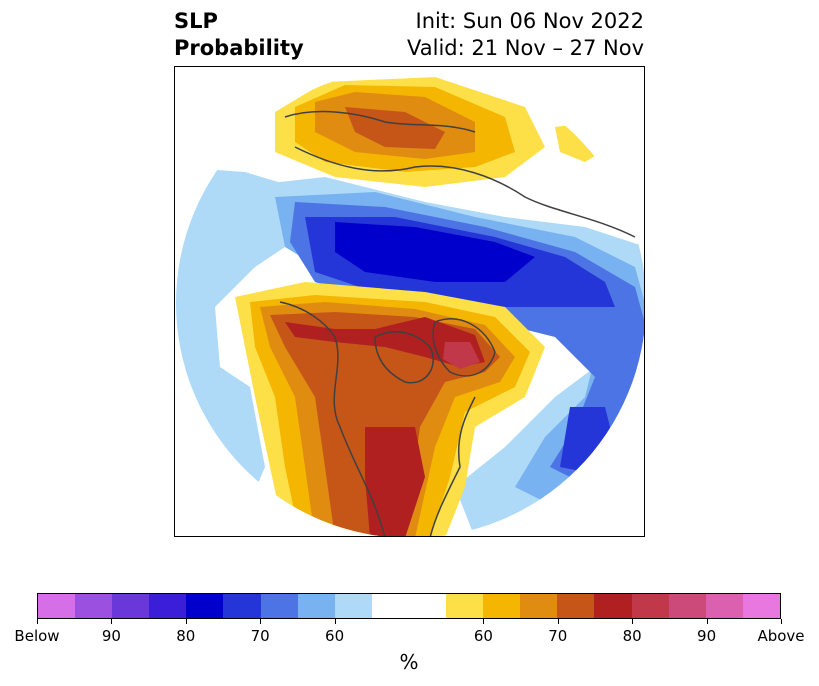 This screenshot has height=686, width=819. I want to click on colorbar-tick-label: Above, so click(781, 636).